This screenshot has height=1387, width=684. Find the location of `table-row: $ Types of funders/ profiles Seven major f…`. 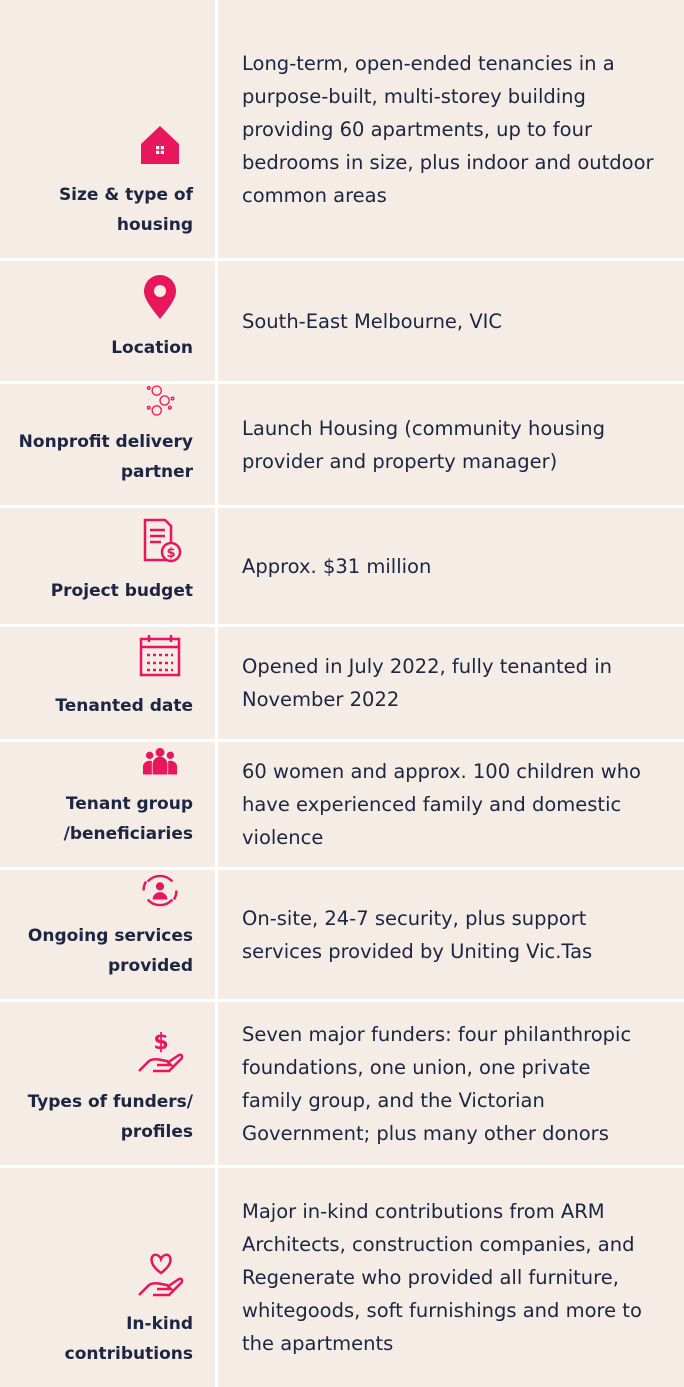

table-row: $ Types of funders/ profiles Seven major f… is located at coordinates (342, 1085).